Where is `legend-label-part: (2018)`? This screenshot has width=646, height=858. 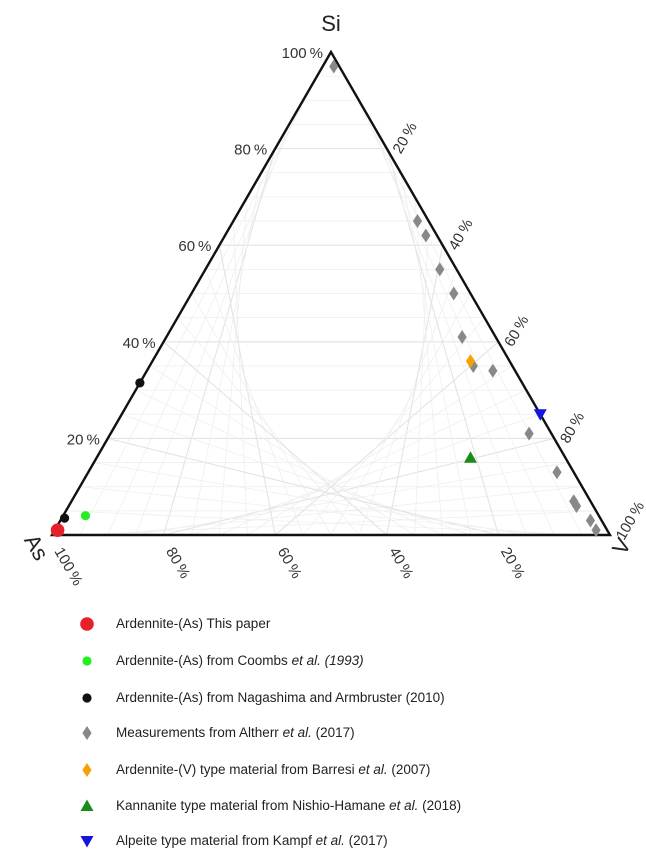 legend-label-part: (2018) is located at coordinates (440, 805).